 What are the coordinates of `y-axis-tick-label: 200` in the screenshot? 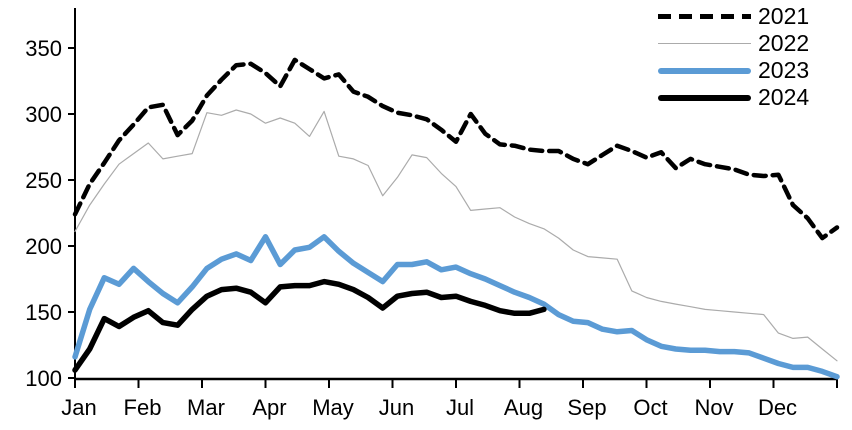 It's located at (43, 246).